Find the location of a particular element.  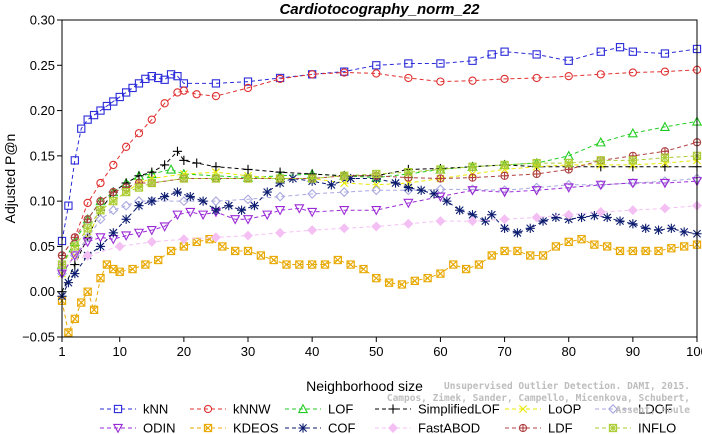

legend-label: KDEOS is located at coordinates (256, 427).